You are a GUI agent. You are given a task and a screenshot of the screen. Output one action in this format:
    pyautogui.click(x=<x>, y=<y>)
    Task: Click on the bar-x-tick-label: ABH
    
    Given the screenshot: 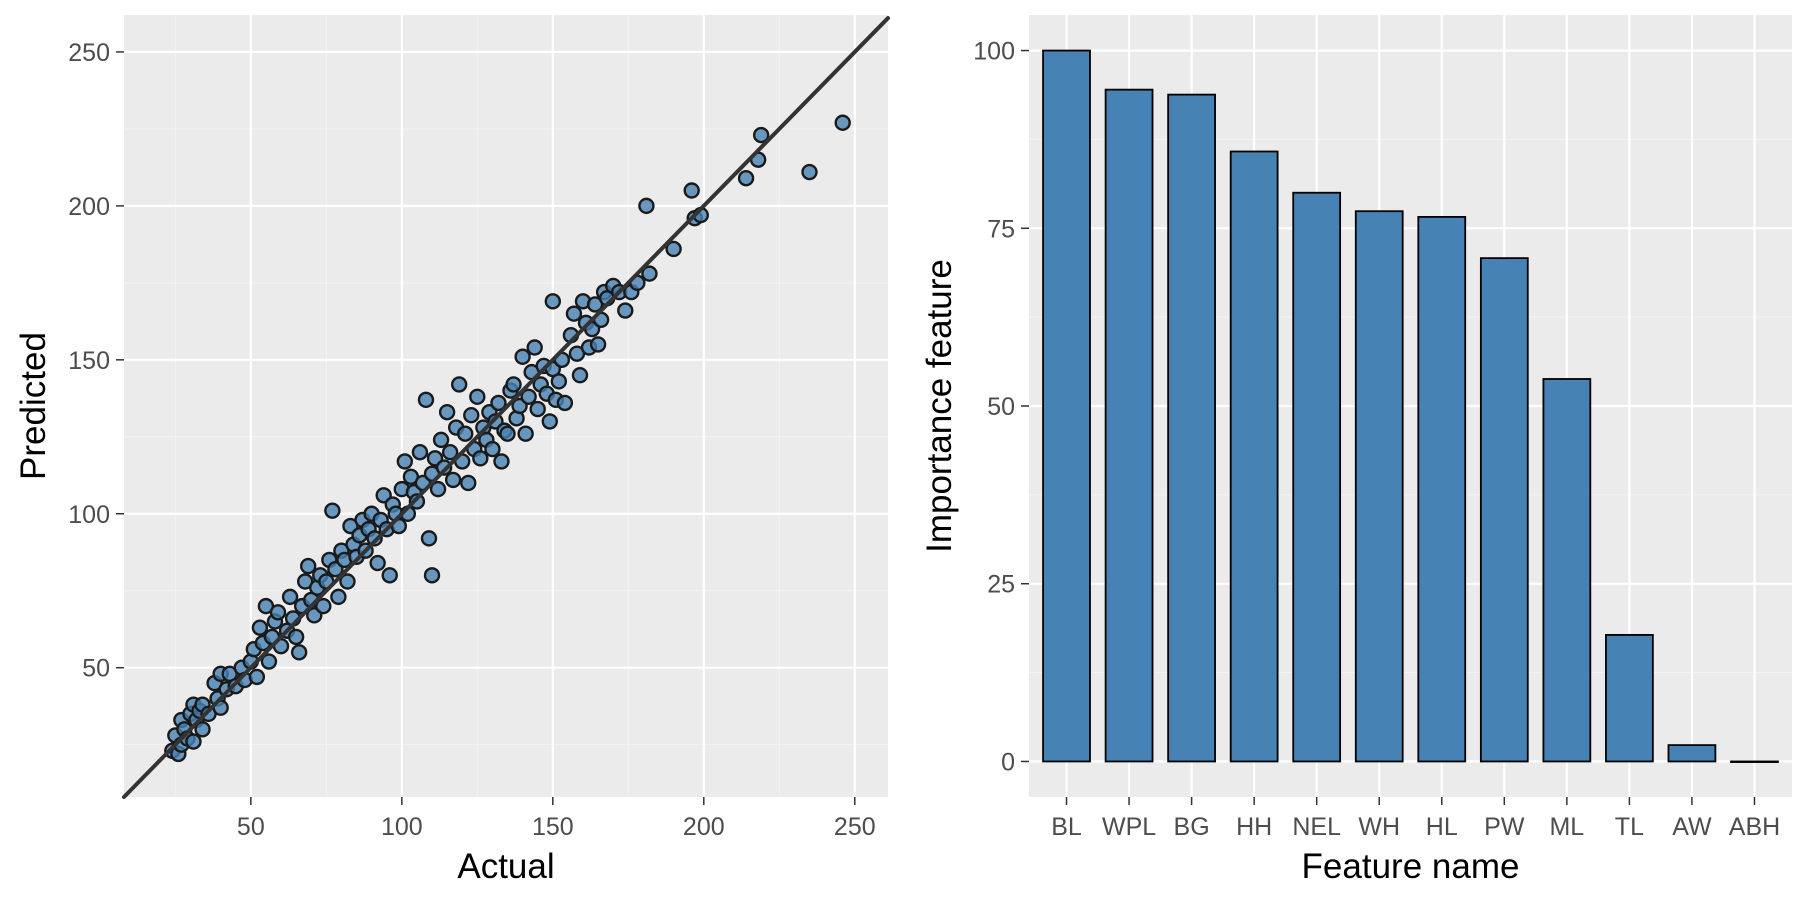 What is the action you would take?
    pyautogui.click(x=1754, y=827)
    